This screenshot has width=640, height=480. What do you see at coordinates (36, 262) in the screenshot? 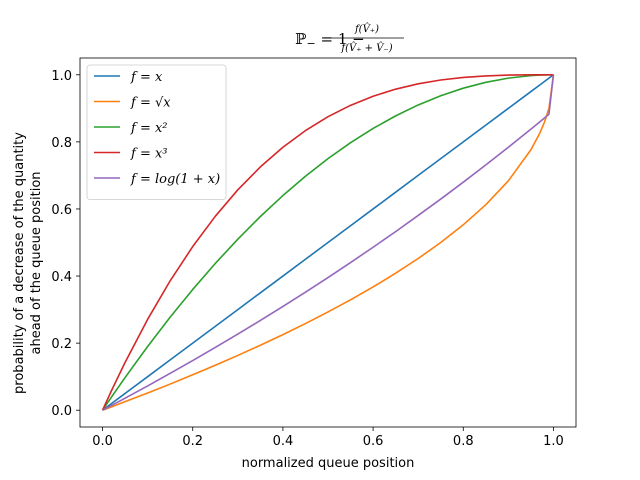
I see `y-axis-label-line-2: ahead of the queue position` at bounding box center [36, 262].